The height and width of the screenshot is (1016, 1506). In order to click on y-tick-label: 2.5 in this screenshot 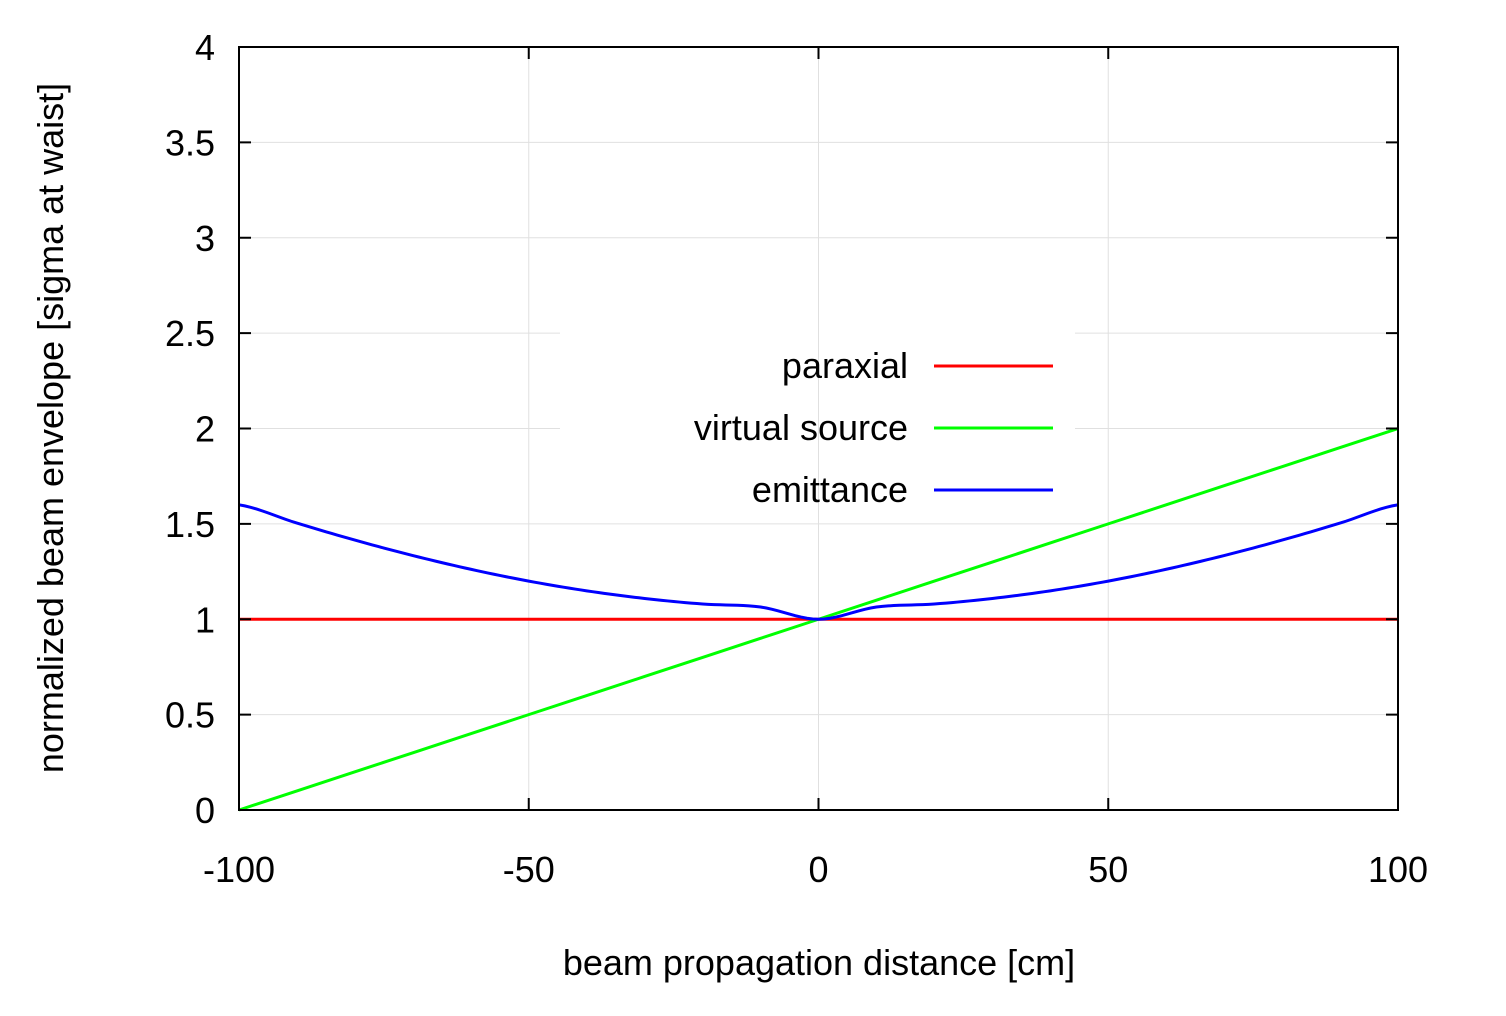, I will do `click(190, 333)`.